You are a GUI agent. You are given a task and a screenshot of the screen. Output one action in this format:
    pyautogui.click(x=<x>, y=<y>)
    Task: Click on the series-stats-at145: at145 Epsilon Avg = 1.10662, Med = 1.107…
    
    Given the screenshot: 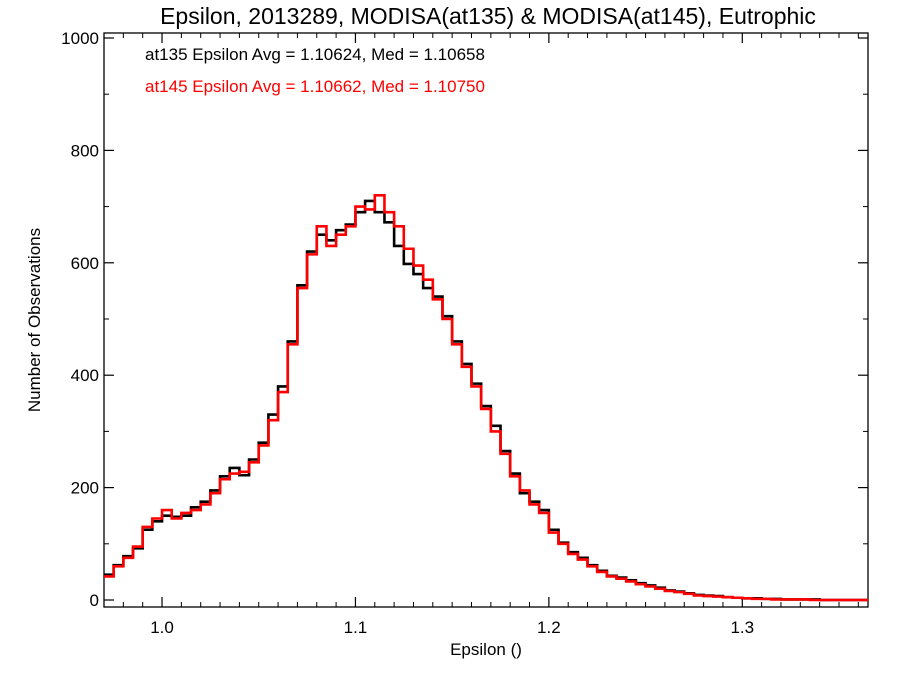 What is the action you would take?
    pyautogui.click(x=315, y=86)
    